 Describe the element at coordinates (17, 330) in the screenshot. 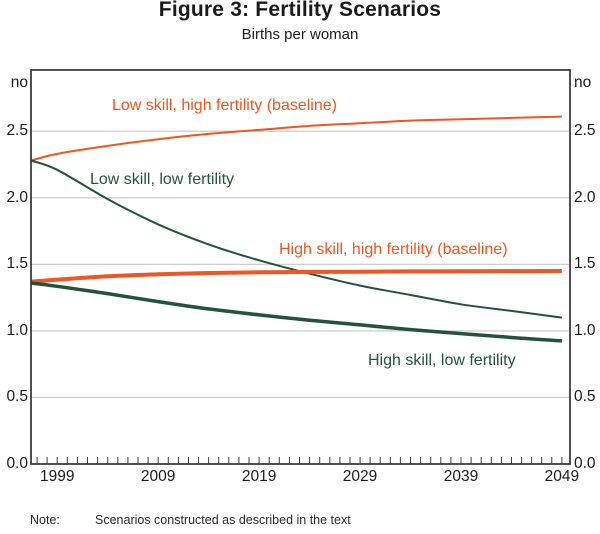

I see `y-axis-label-left: 1.0` at that location.